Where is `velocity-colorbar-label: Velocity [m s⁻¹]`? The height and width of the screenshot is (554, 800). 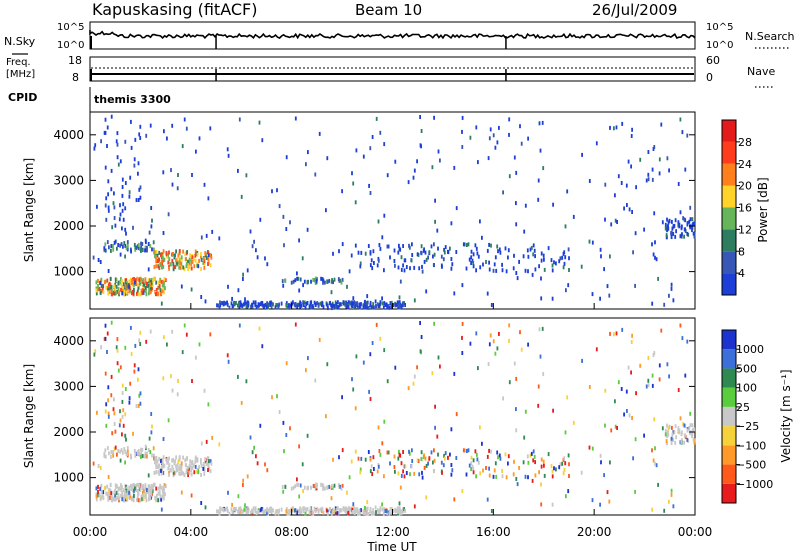 velocity-colorbar-label: Velocity [m s⁻¹] is located at coordinates (786, 415).